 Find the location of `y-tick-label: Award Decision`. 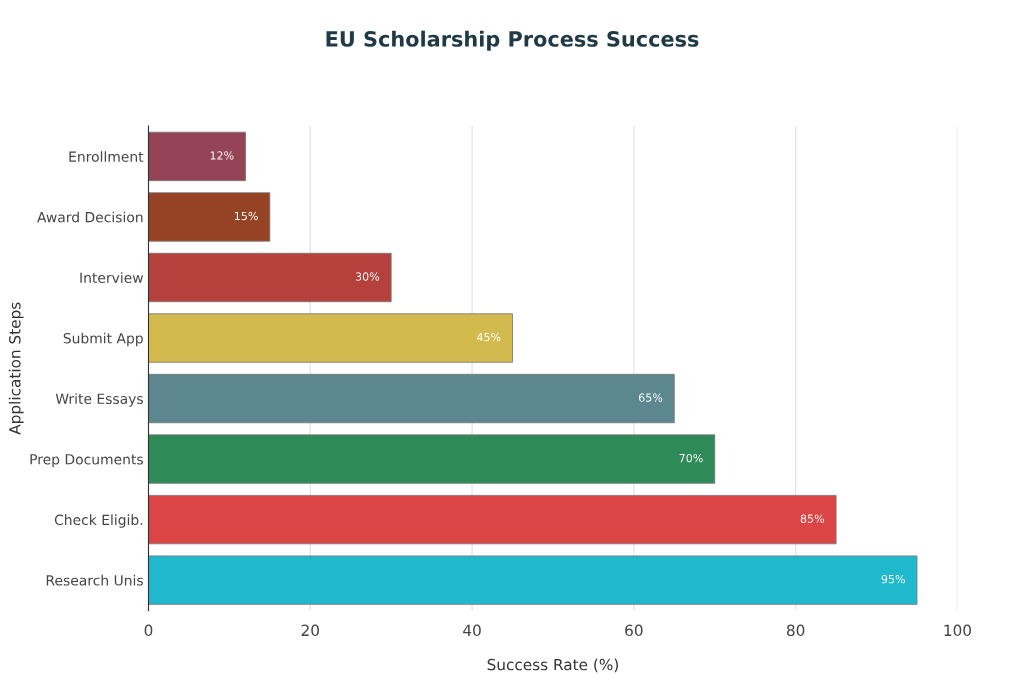

y-tick-label: Award Decision is located at coordinates (90, 217).